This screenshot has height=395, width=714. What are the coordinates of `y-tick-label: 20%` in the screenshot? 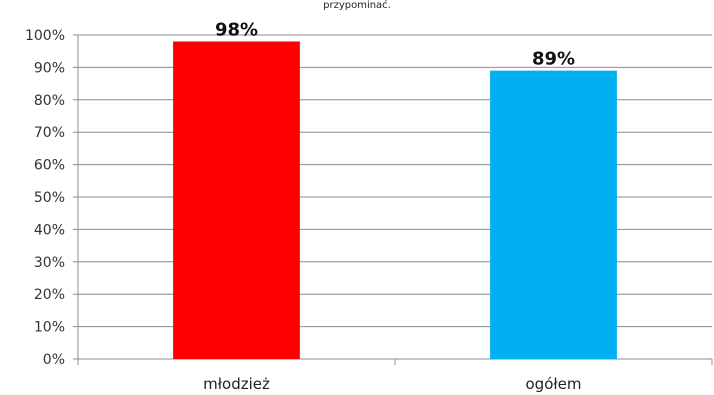 It's located at (49, 295).